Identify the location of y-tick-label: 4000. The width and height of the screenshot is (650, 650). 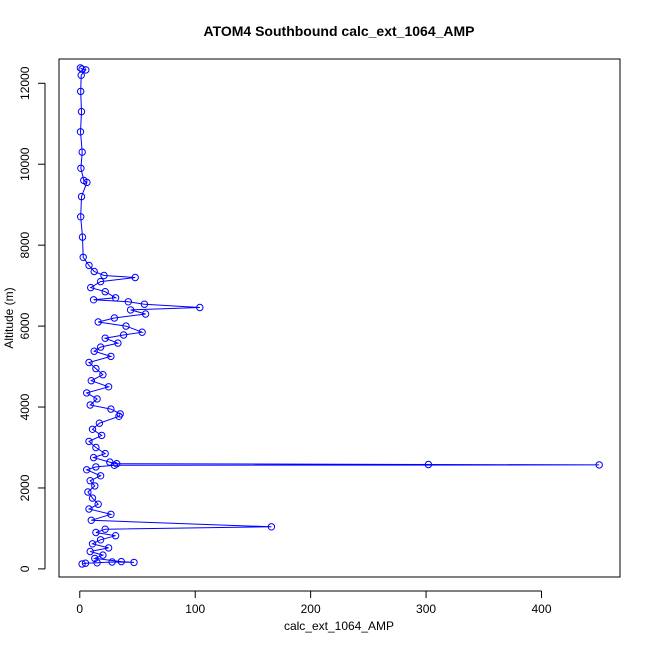
(25, 406).